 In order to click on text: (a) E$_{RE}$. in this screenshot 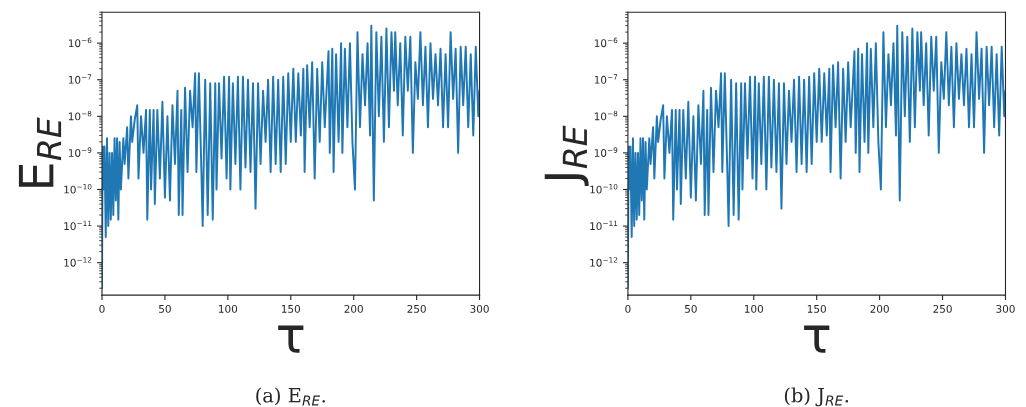, I will do `click(290, 396)`.